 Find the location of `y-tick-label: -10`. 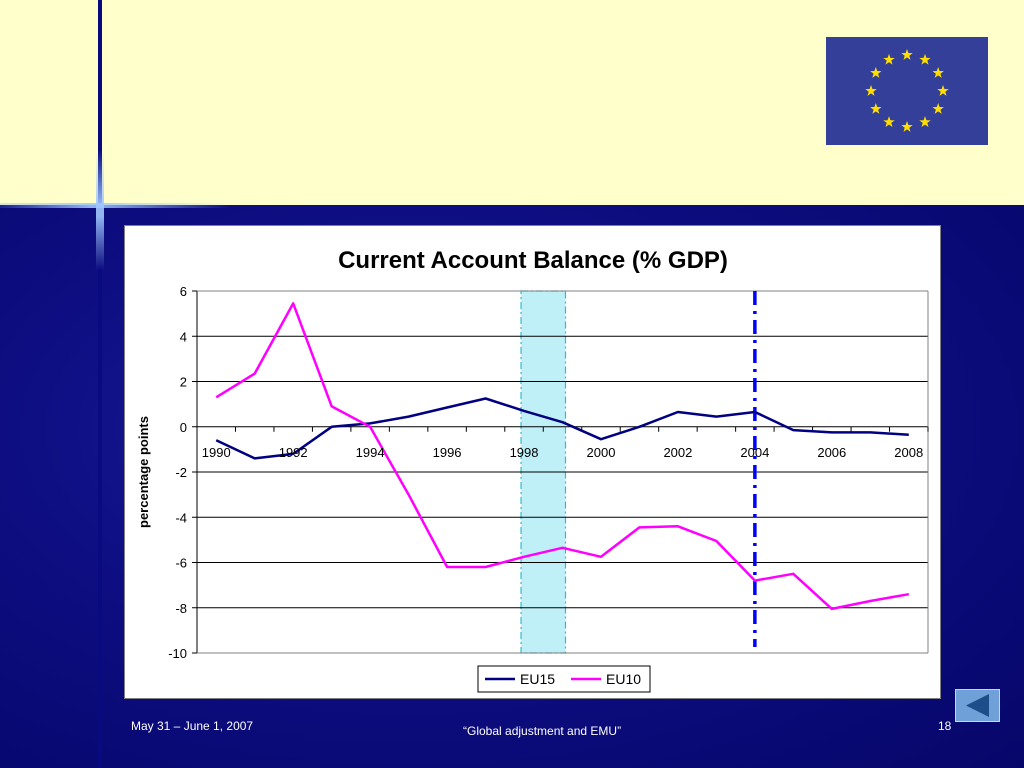

y-tick-label: -10 is located at coordinates (177, 653).